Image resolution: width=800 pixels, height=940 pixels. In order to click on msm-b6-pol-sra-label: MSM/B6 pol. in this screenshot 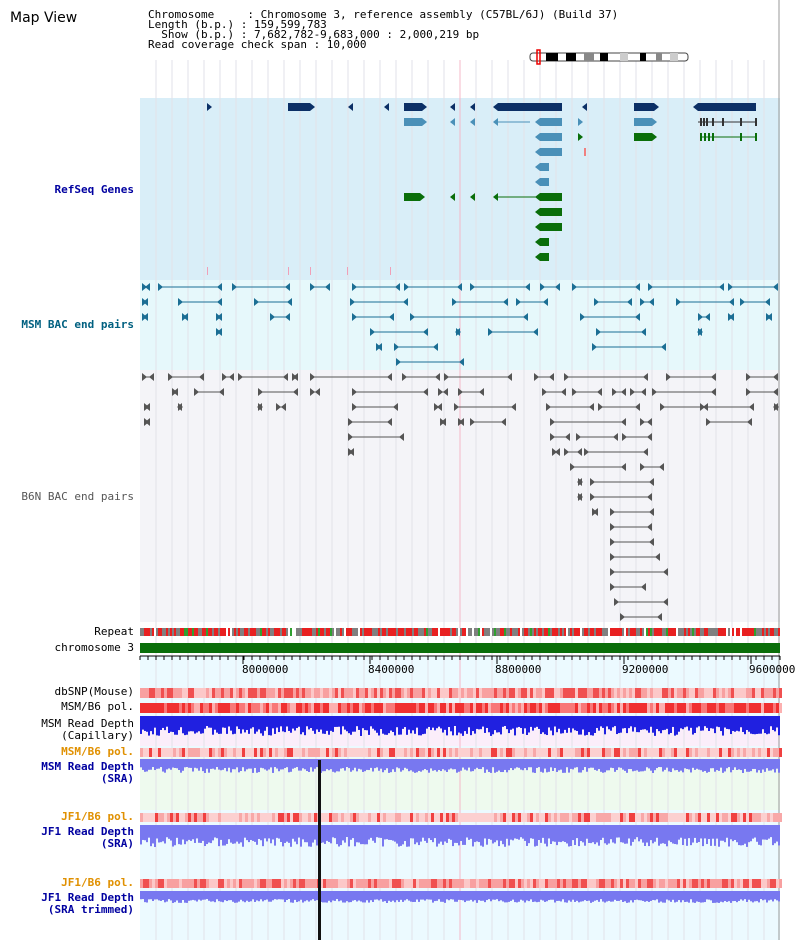, I will do `click(97, 751)`.